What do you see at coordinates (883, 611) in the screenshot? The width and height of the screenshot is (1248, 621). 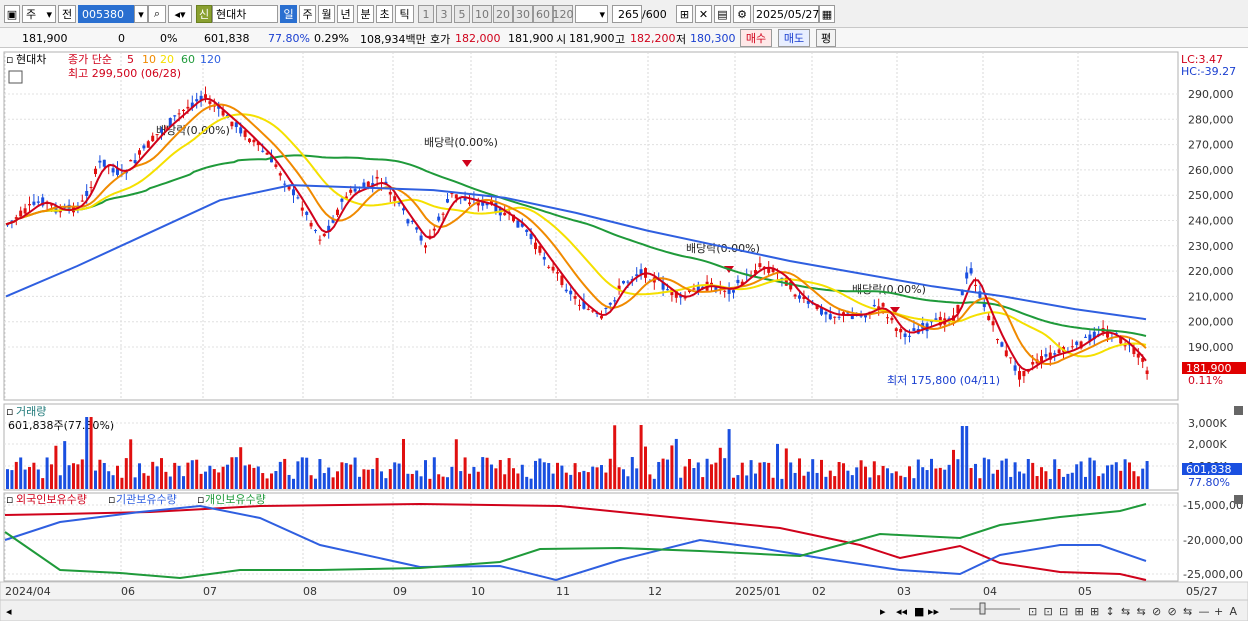 I see `scroll-right-icon: ▸` at bounding box center [883, 611].